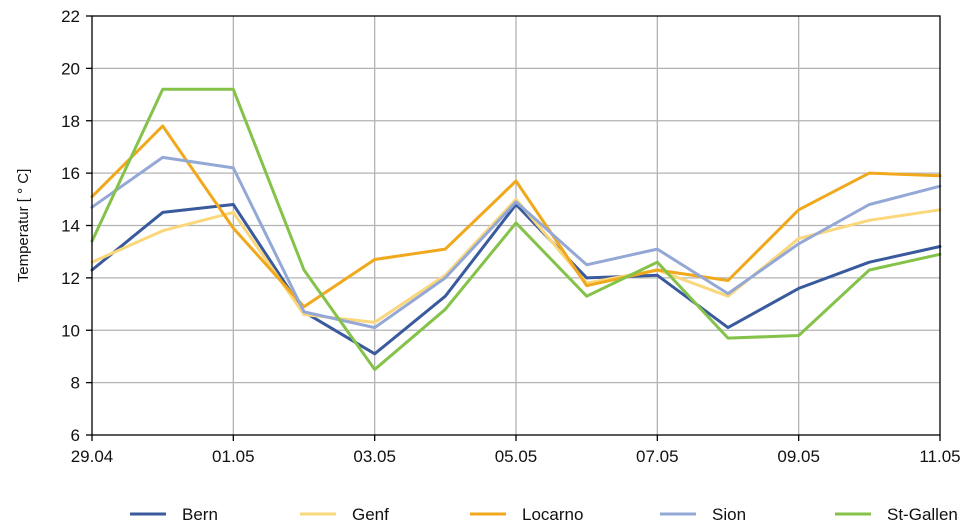 Image resolution: width=970 pixels, height=532 pixels. What do you see at coordinates (657, 456) in the screenshot?
I see `x-tick-label: 07.05` at bounding box center [657, 456].